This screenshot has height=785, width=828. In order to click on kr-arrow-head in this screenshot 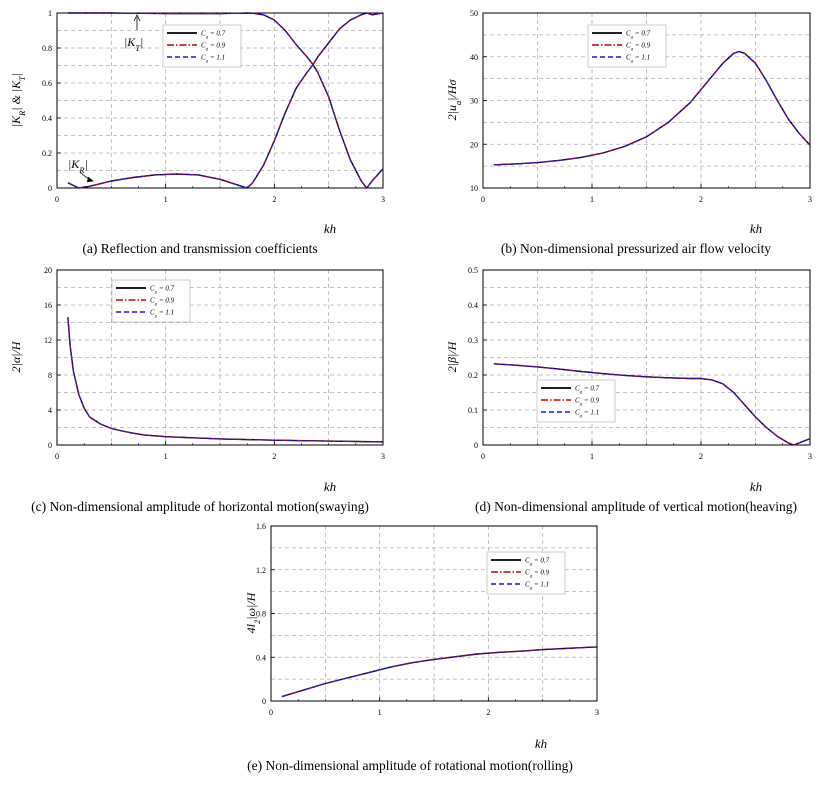, I will do `click(90, 179)`.